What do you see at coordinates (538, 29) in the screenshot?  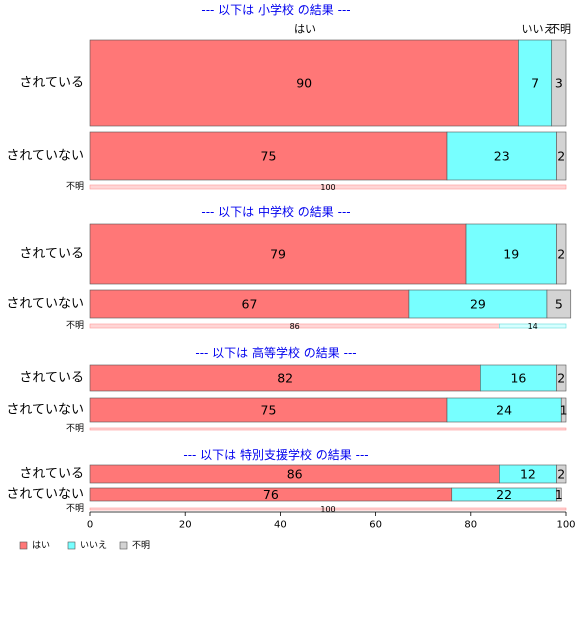 I see `column-header-1: いいえ` at bounding box center [538, 29].